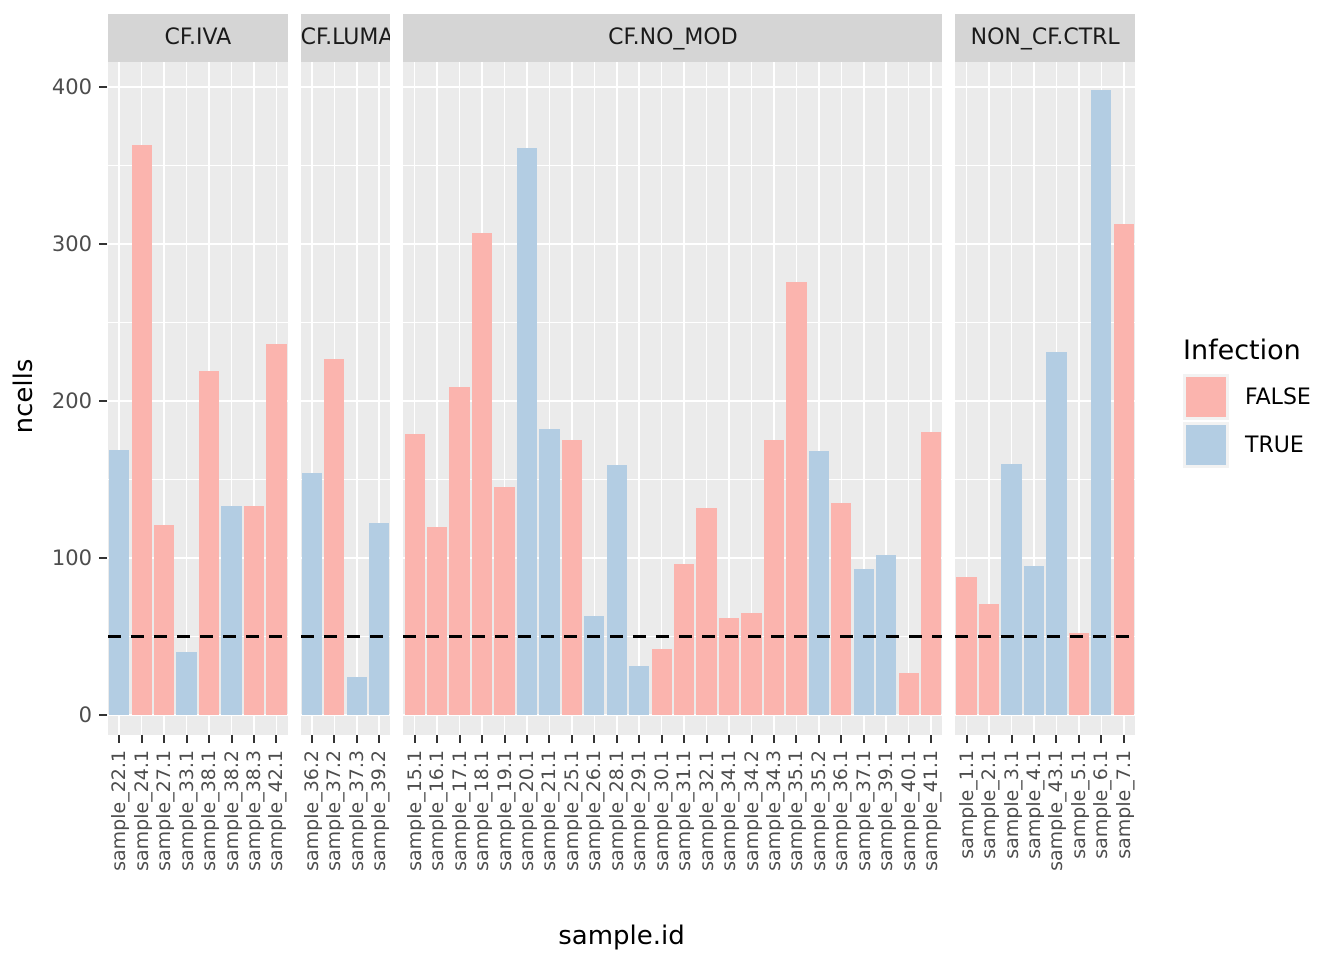 This screenshot has width=1344, height=960. Describe the element at coordinates (482, 810) in the screenshot. I see `x-tick-label: sample_18.1` at that location.